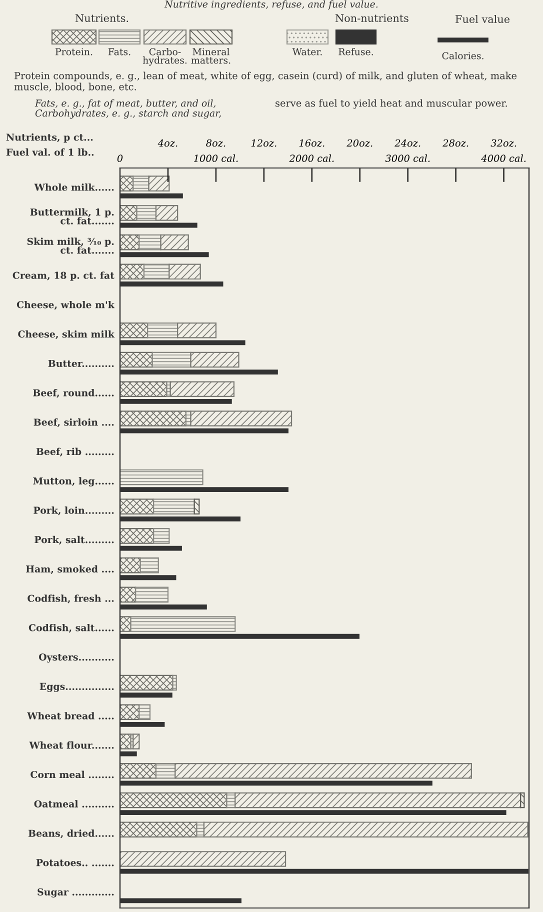 This screenshot has height=912, width=543. Describe the element at coordinates (265, 82) in the screenshot. I see `text: Protein compounds, e. g., lean of meat, white of egg, casein (curd) of milk, and gluten of wheat, make muscle, blood, bone, etc.` at that location.